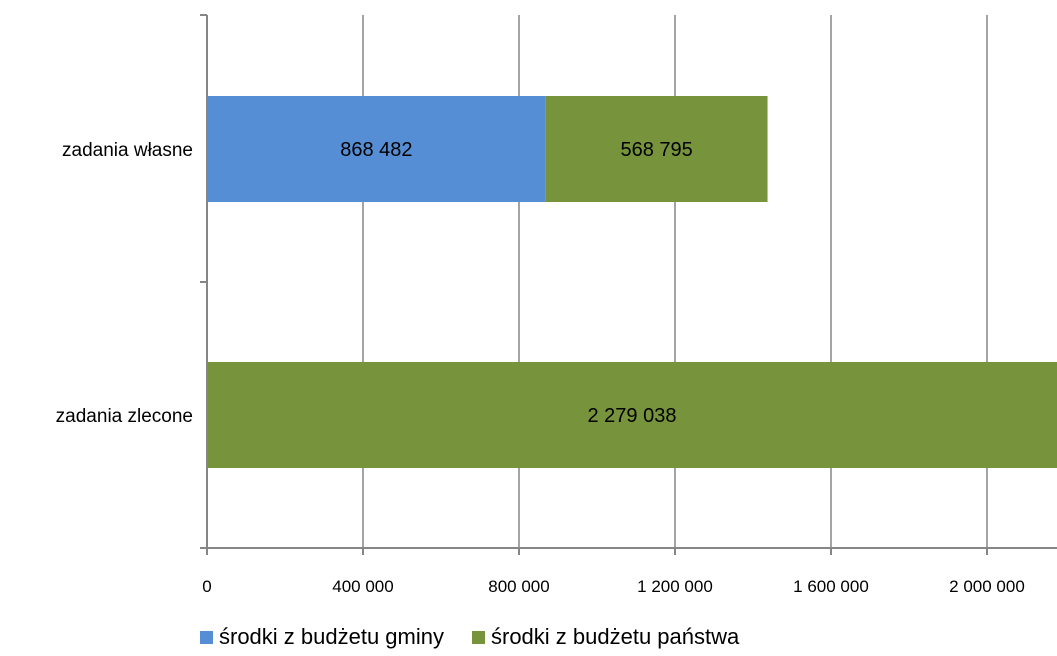  I want to click on legend-item-panstwa: środki z budżetu państwa, so click(605, 637).